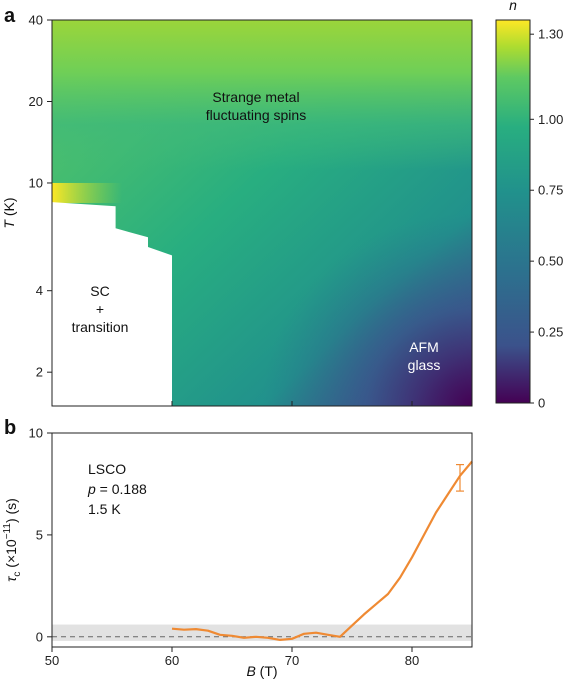 The height and width of the screenshot is (685, 576). I want to click on annotation: LSCO p = 0.188 1.5 K, so click(117, 489).